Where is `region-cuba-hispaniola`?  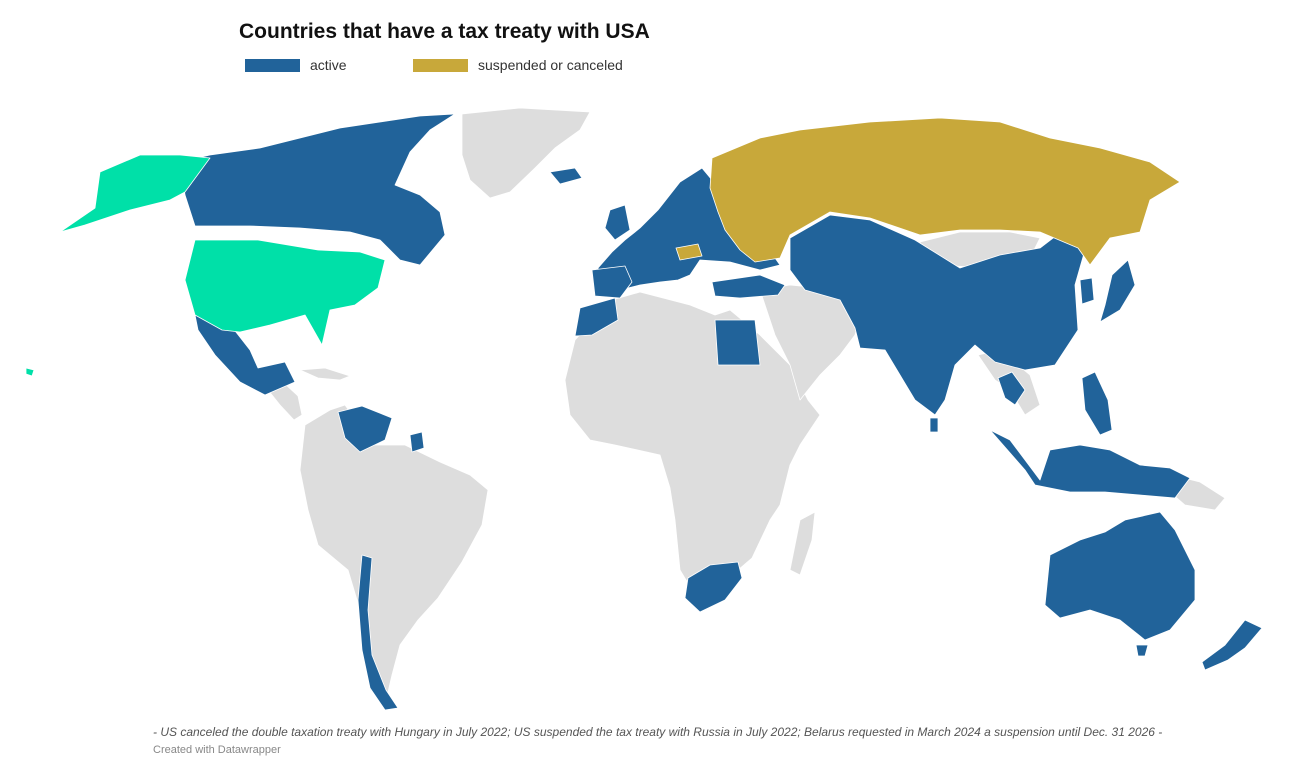 region-cuba-hispaniola is located at coordinates (325, 374).